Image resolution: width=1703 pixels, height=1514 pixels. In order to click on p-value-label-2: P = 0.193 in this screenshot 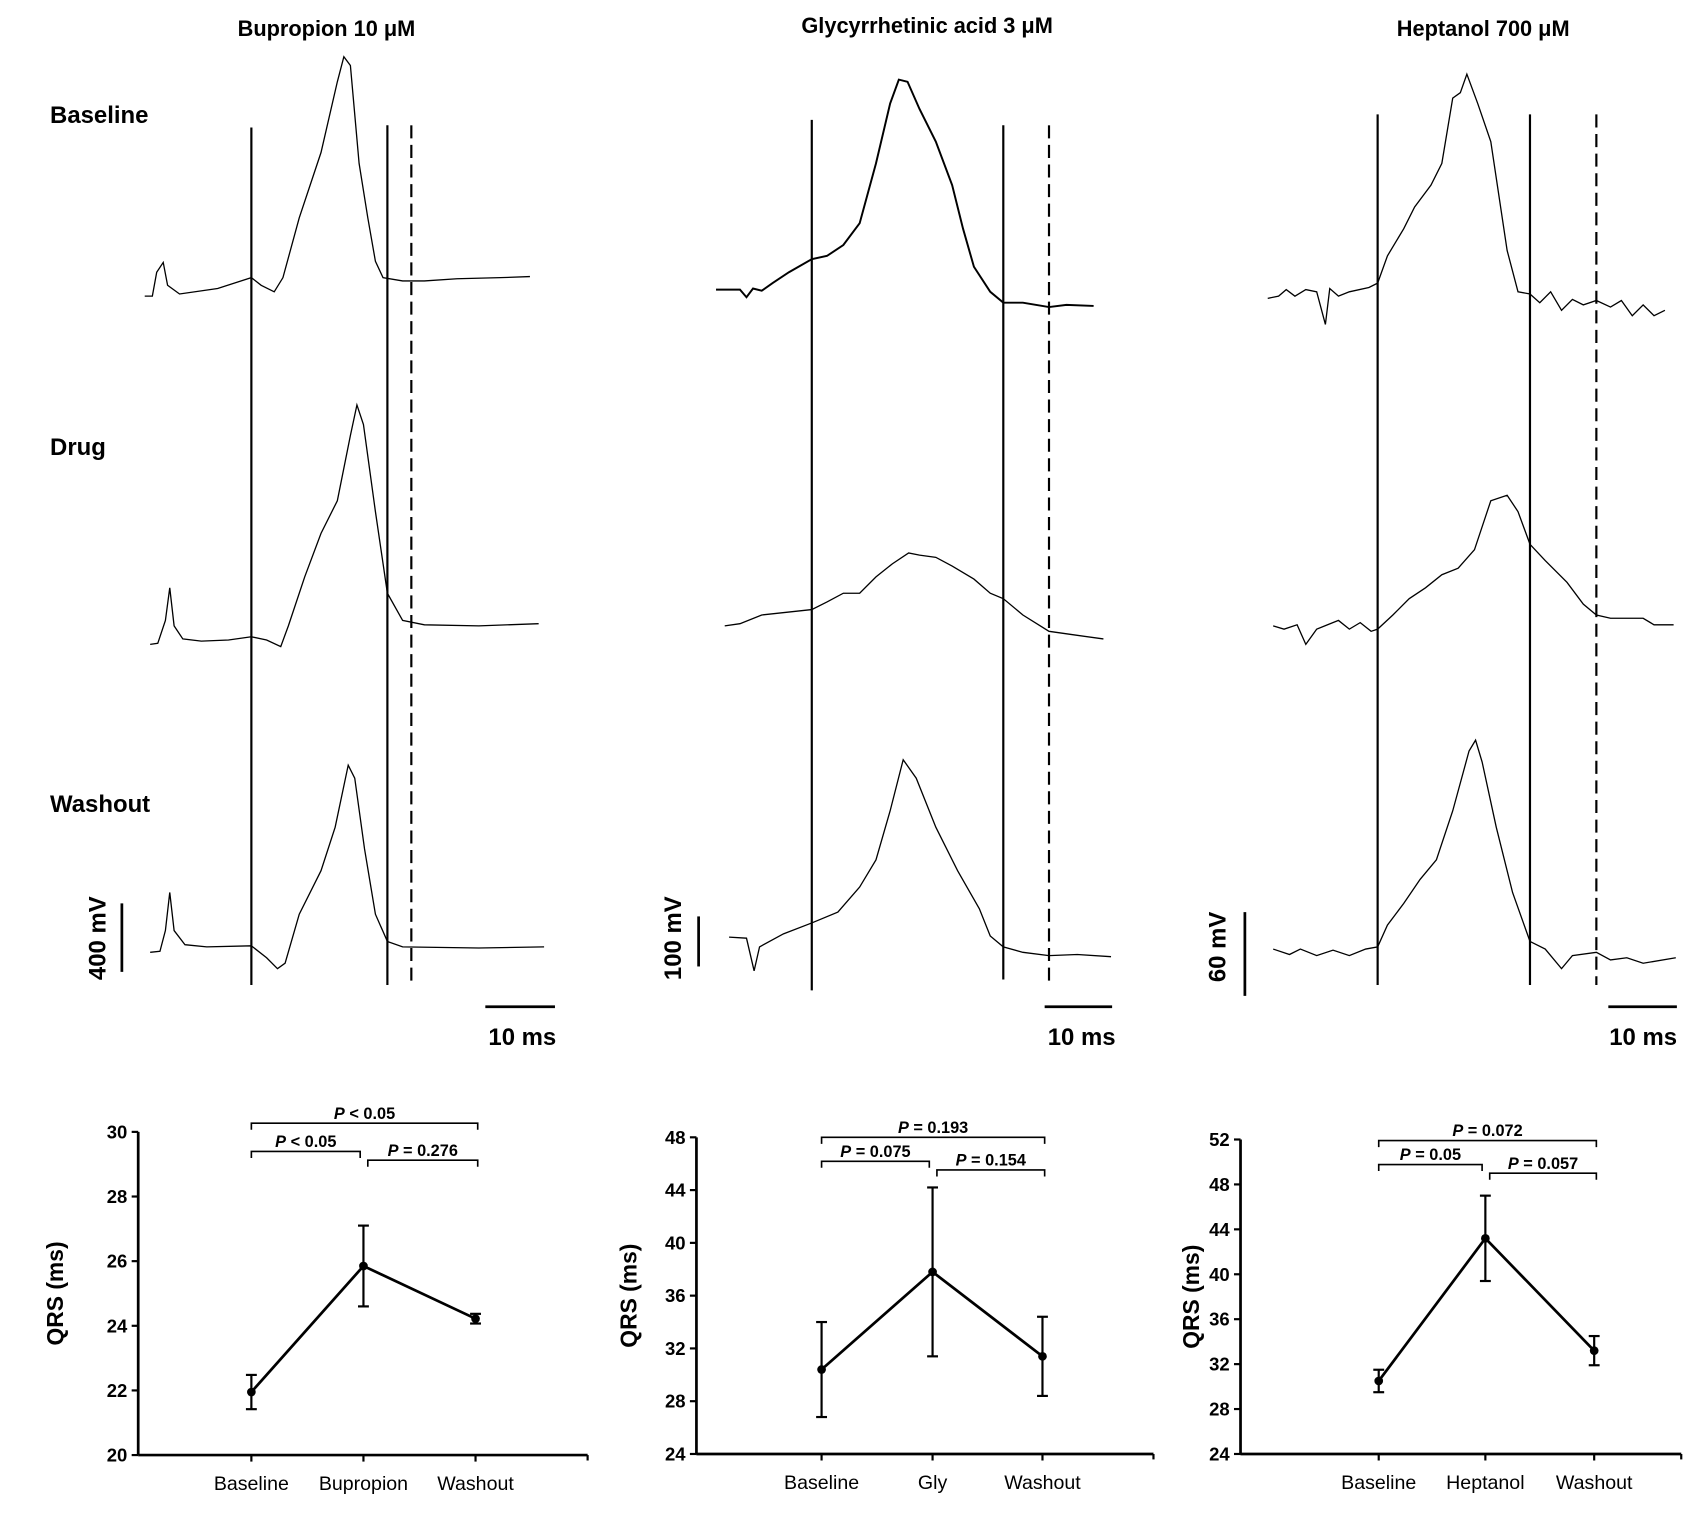, I will do `click(933, 1128)`.